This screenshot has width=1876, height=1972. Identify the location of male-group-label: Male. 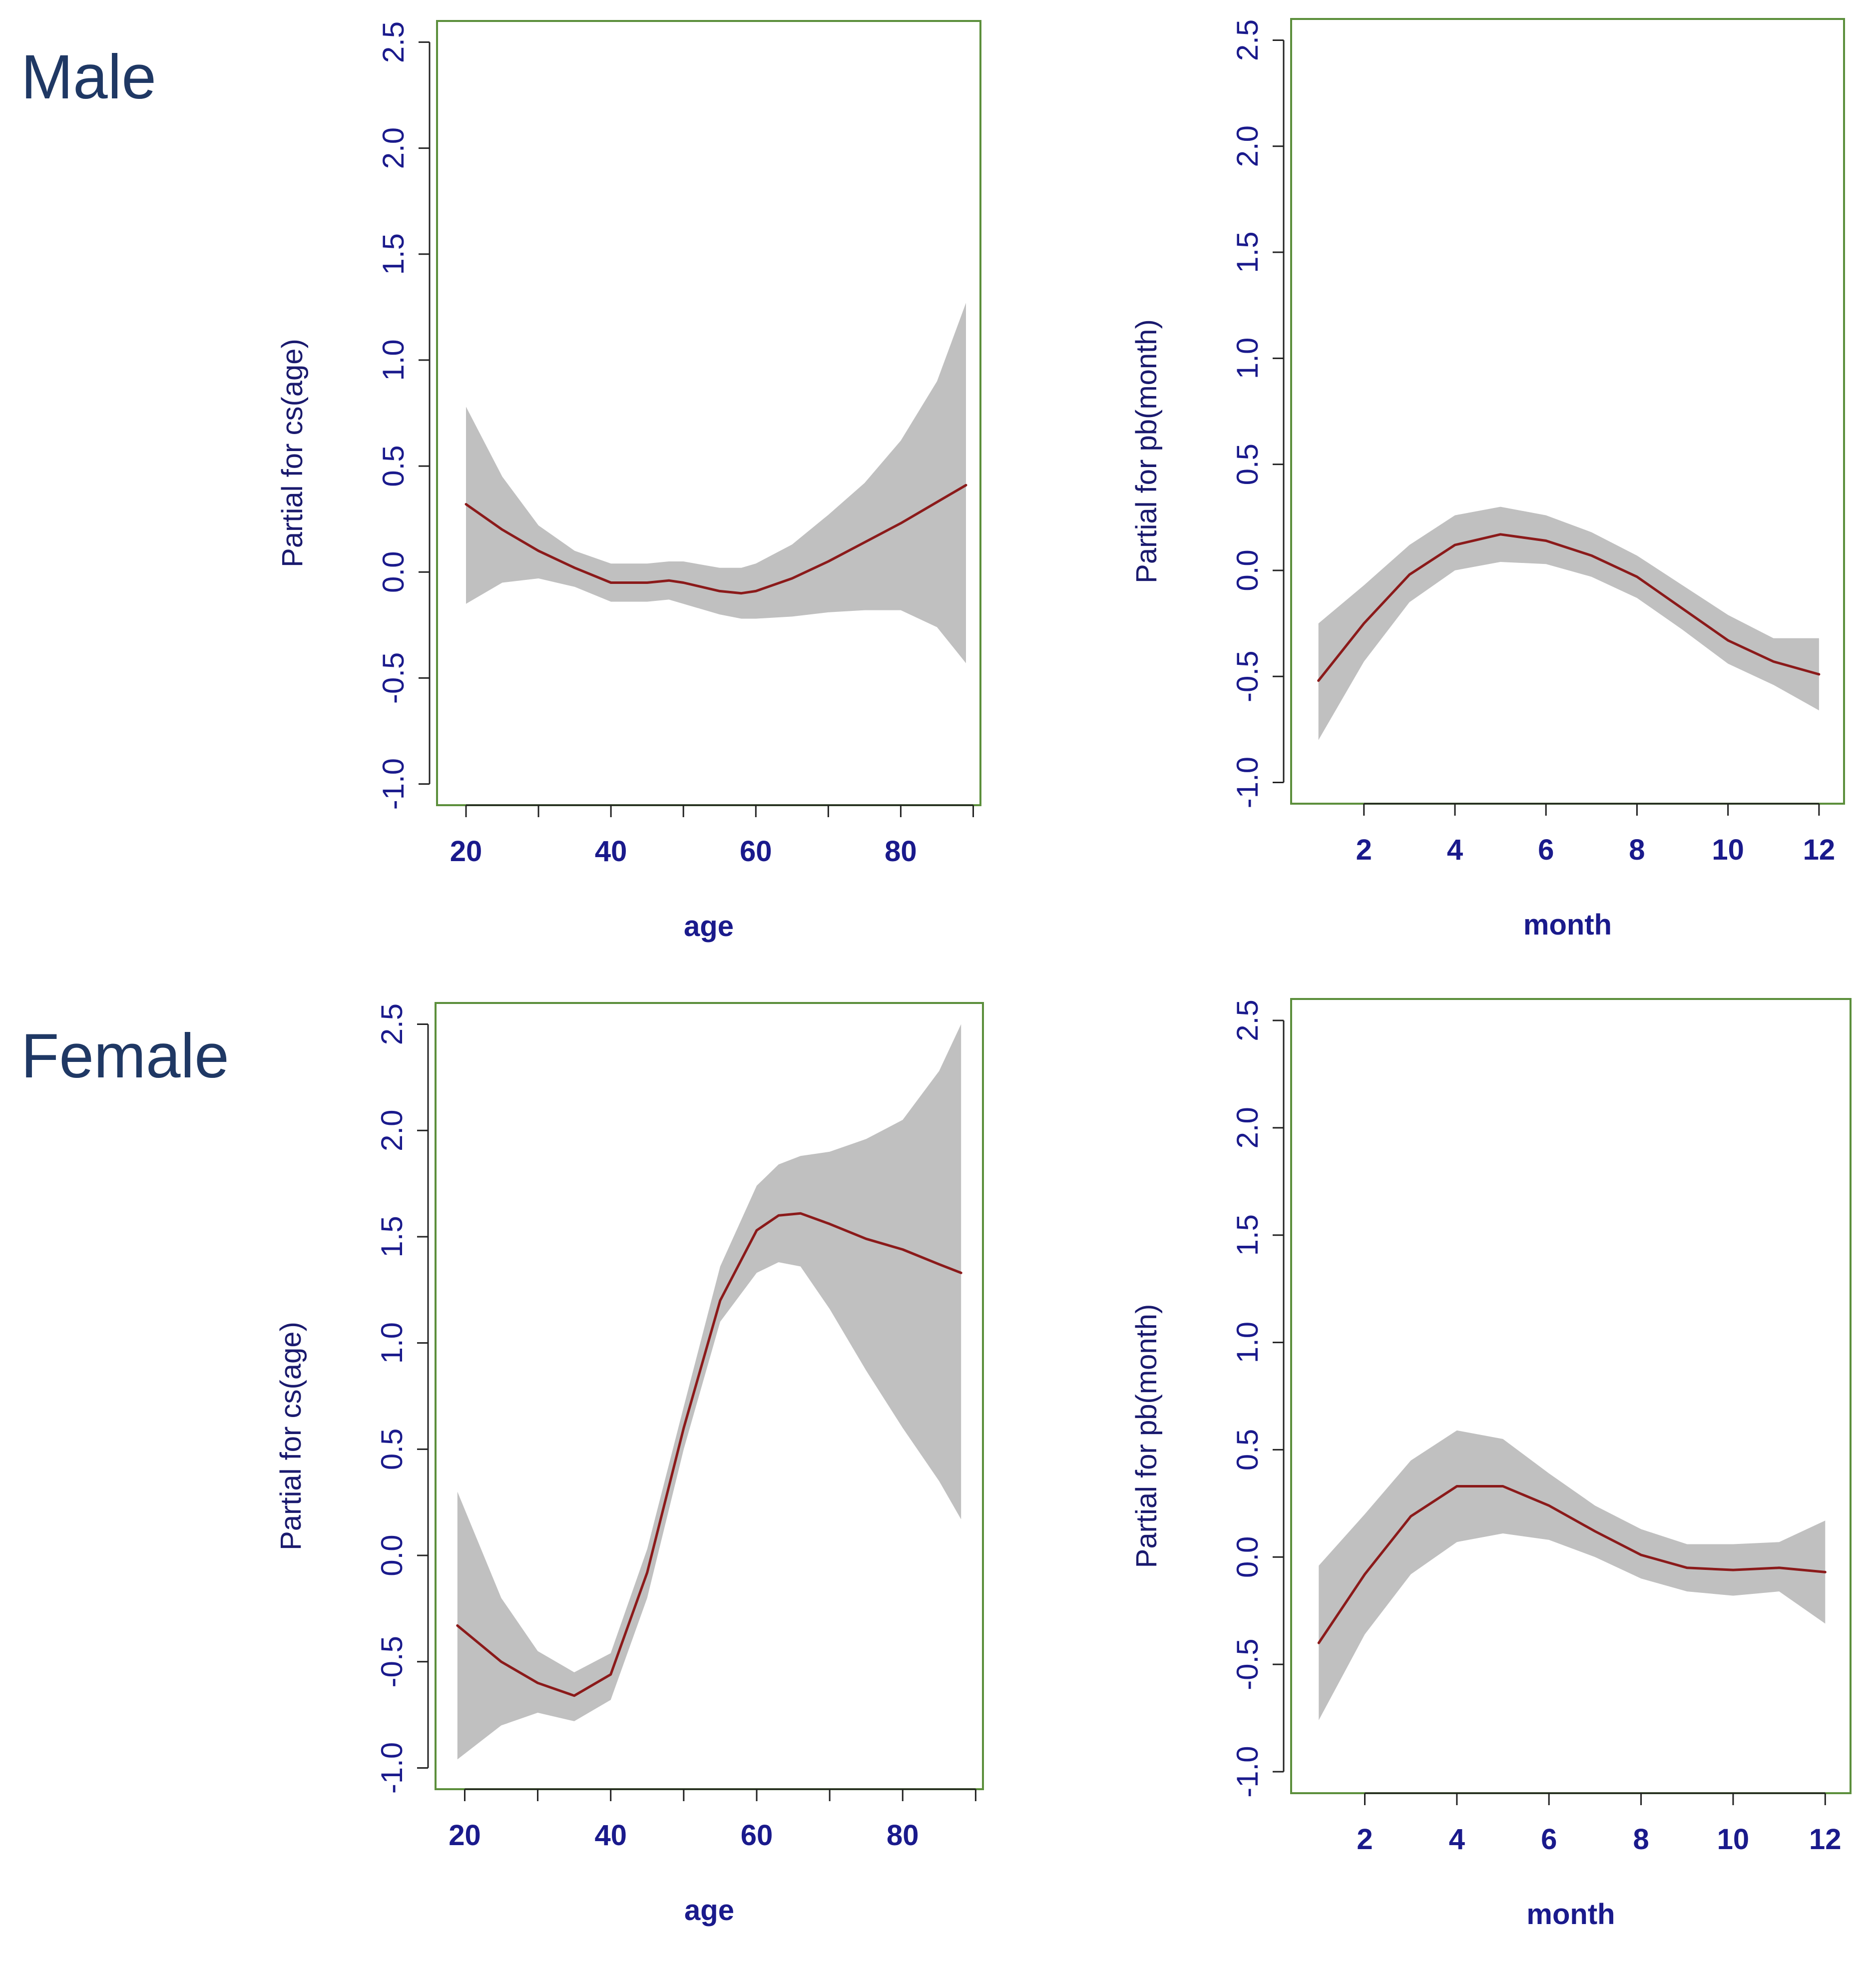
(88, 77).